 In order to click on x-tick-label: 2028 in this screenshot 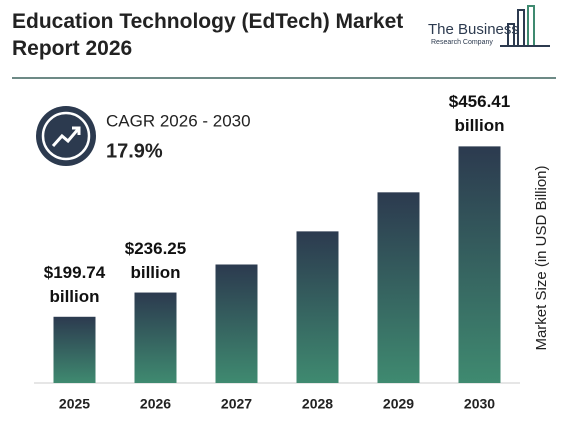, I will do `click(317, 404)`.